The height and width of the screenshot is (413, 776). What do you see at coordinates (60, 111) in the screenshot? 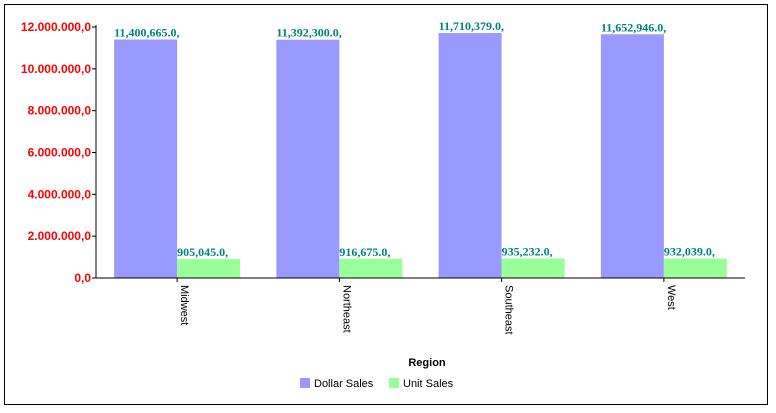
I see `y-tick-label: 8.000.000,0` at bounding box center [60, 111].